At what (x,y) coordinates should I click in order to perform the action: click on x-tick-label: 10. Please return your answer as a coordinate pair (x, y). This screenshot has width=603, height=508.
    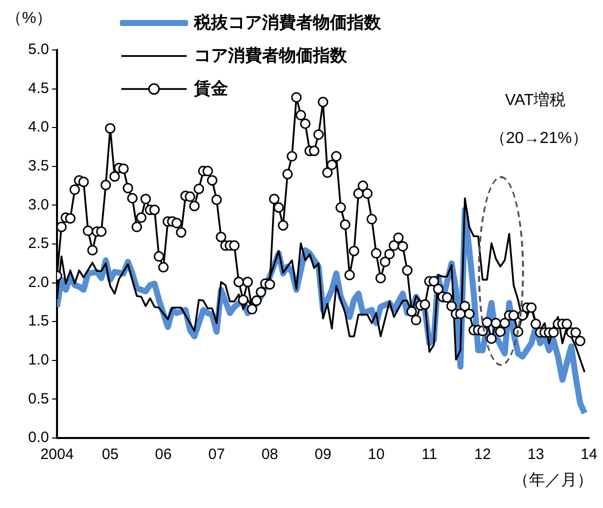
    Looking at the image, I should click on (376, 455).